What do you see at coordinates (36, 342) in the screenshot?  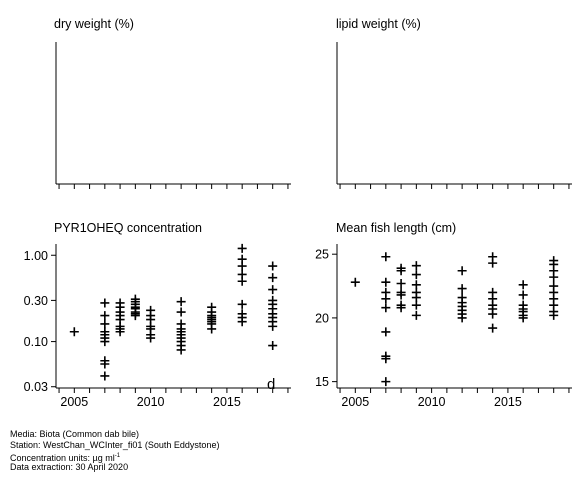 I see `y-tick-label: 0.10` at bounding box center [36, 342].